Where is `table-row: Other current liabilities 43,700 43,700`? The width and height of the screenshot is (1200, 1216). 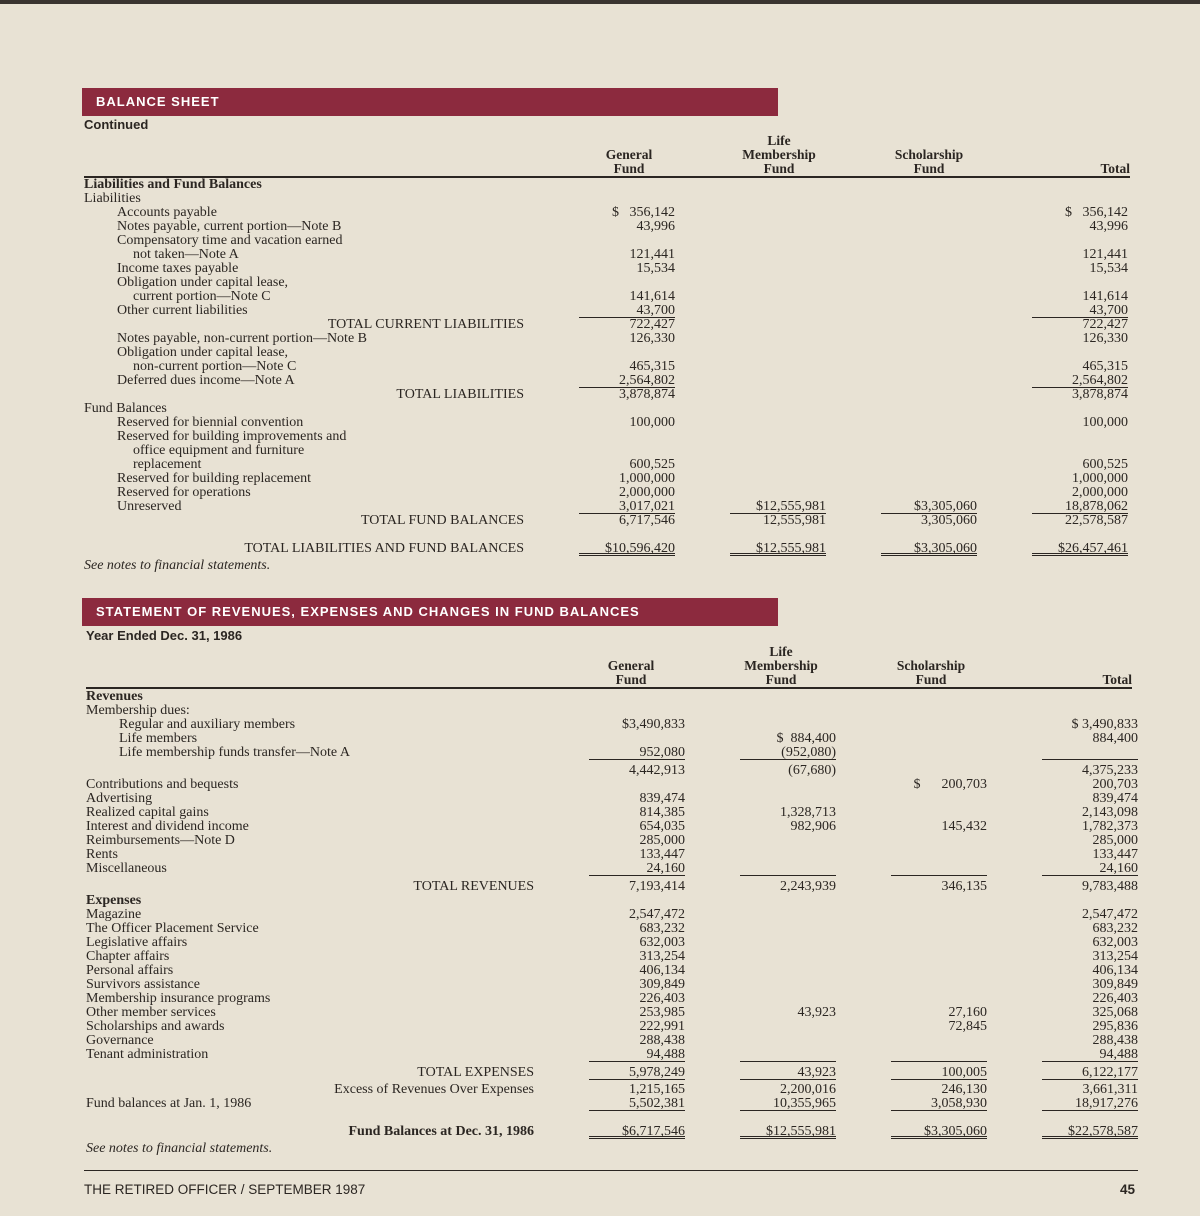
table-row: Other current liabilities 43,700 43,700 is located at coordinates (606, 311).